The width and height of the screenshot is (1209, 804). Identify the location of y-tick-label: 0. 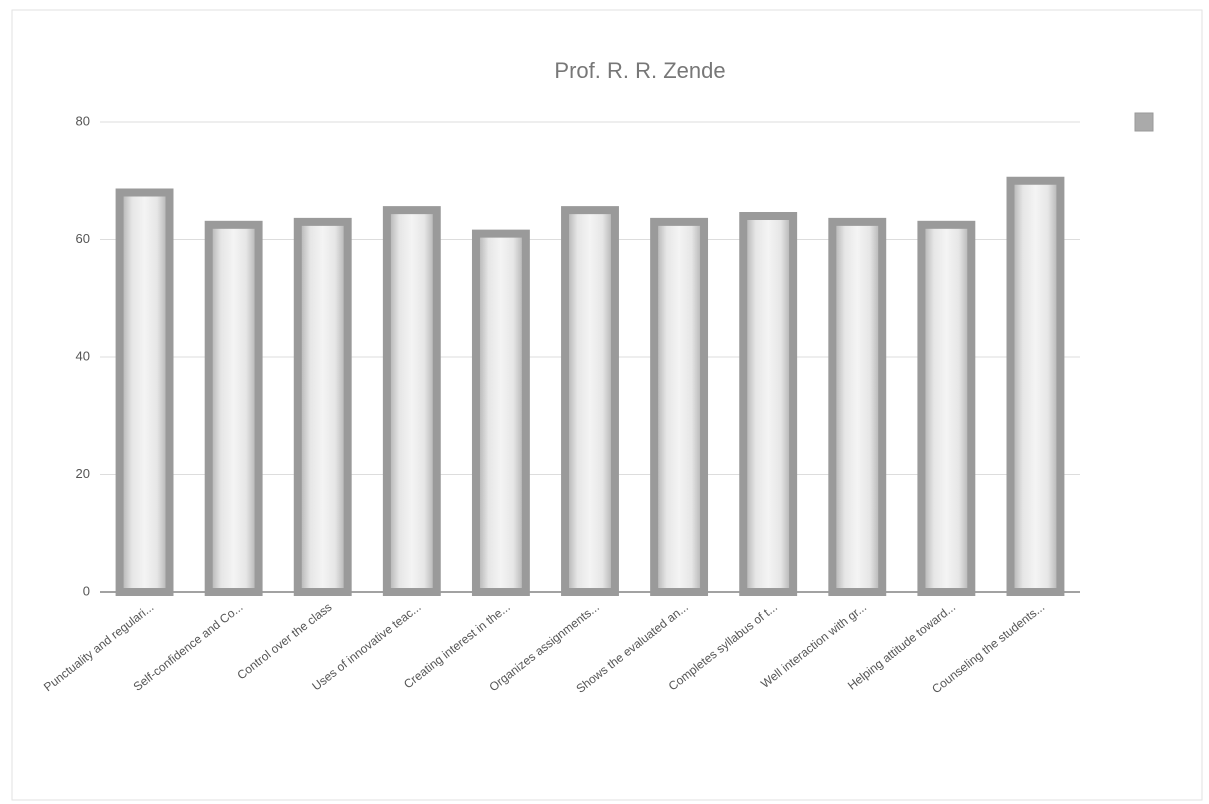
(86, 590).